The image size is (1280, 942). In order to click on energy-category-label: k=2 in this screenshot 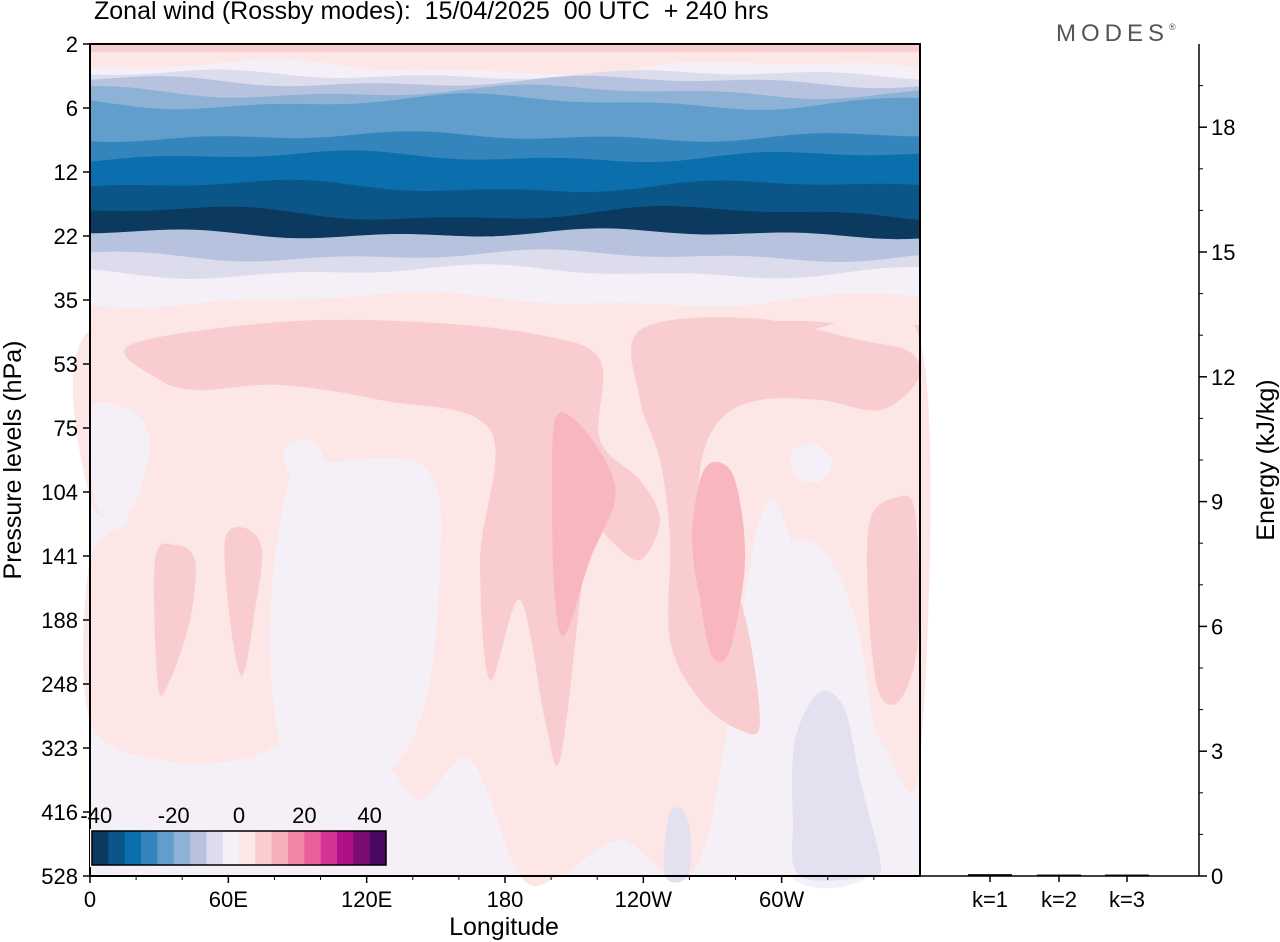, I will do `click(1059, 899)`.